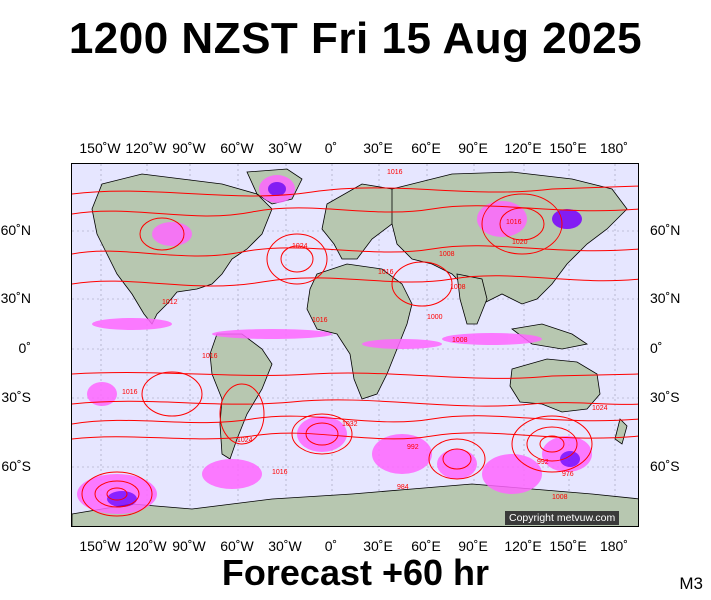  I want to click on lon-tick-90w-top: 90˚W, so click(189, 148).